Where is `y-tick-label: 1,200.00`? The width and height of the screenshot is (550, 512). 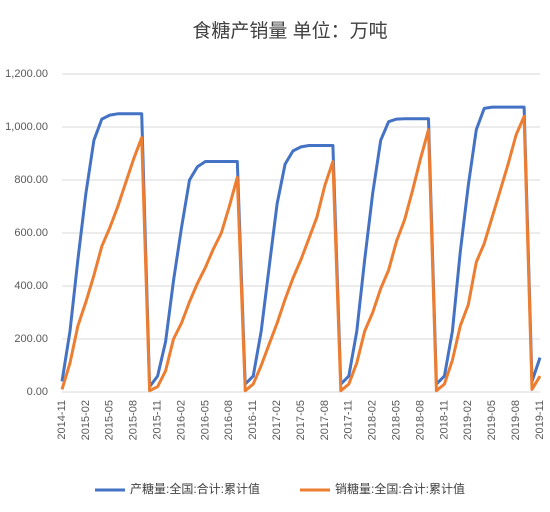 y-tick-label: 1,200.00 is located at coordinates (26, 74).